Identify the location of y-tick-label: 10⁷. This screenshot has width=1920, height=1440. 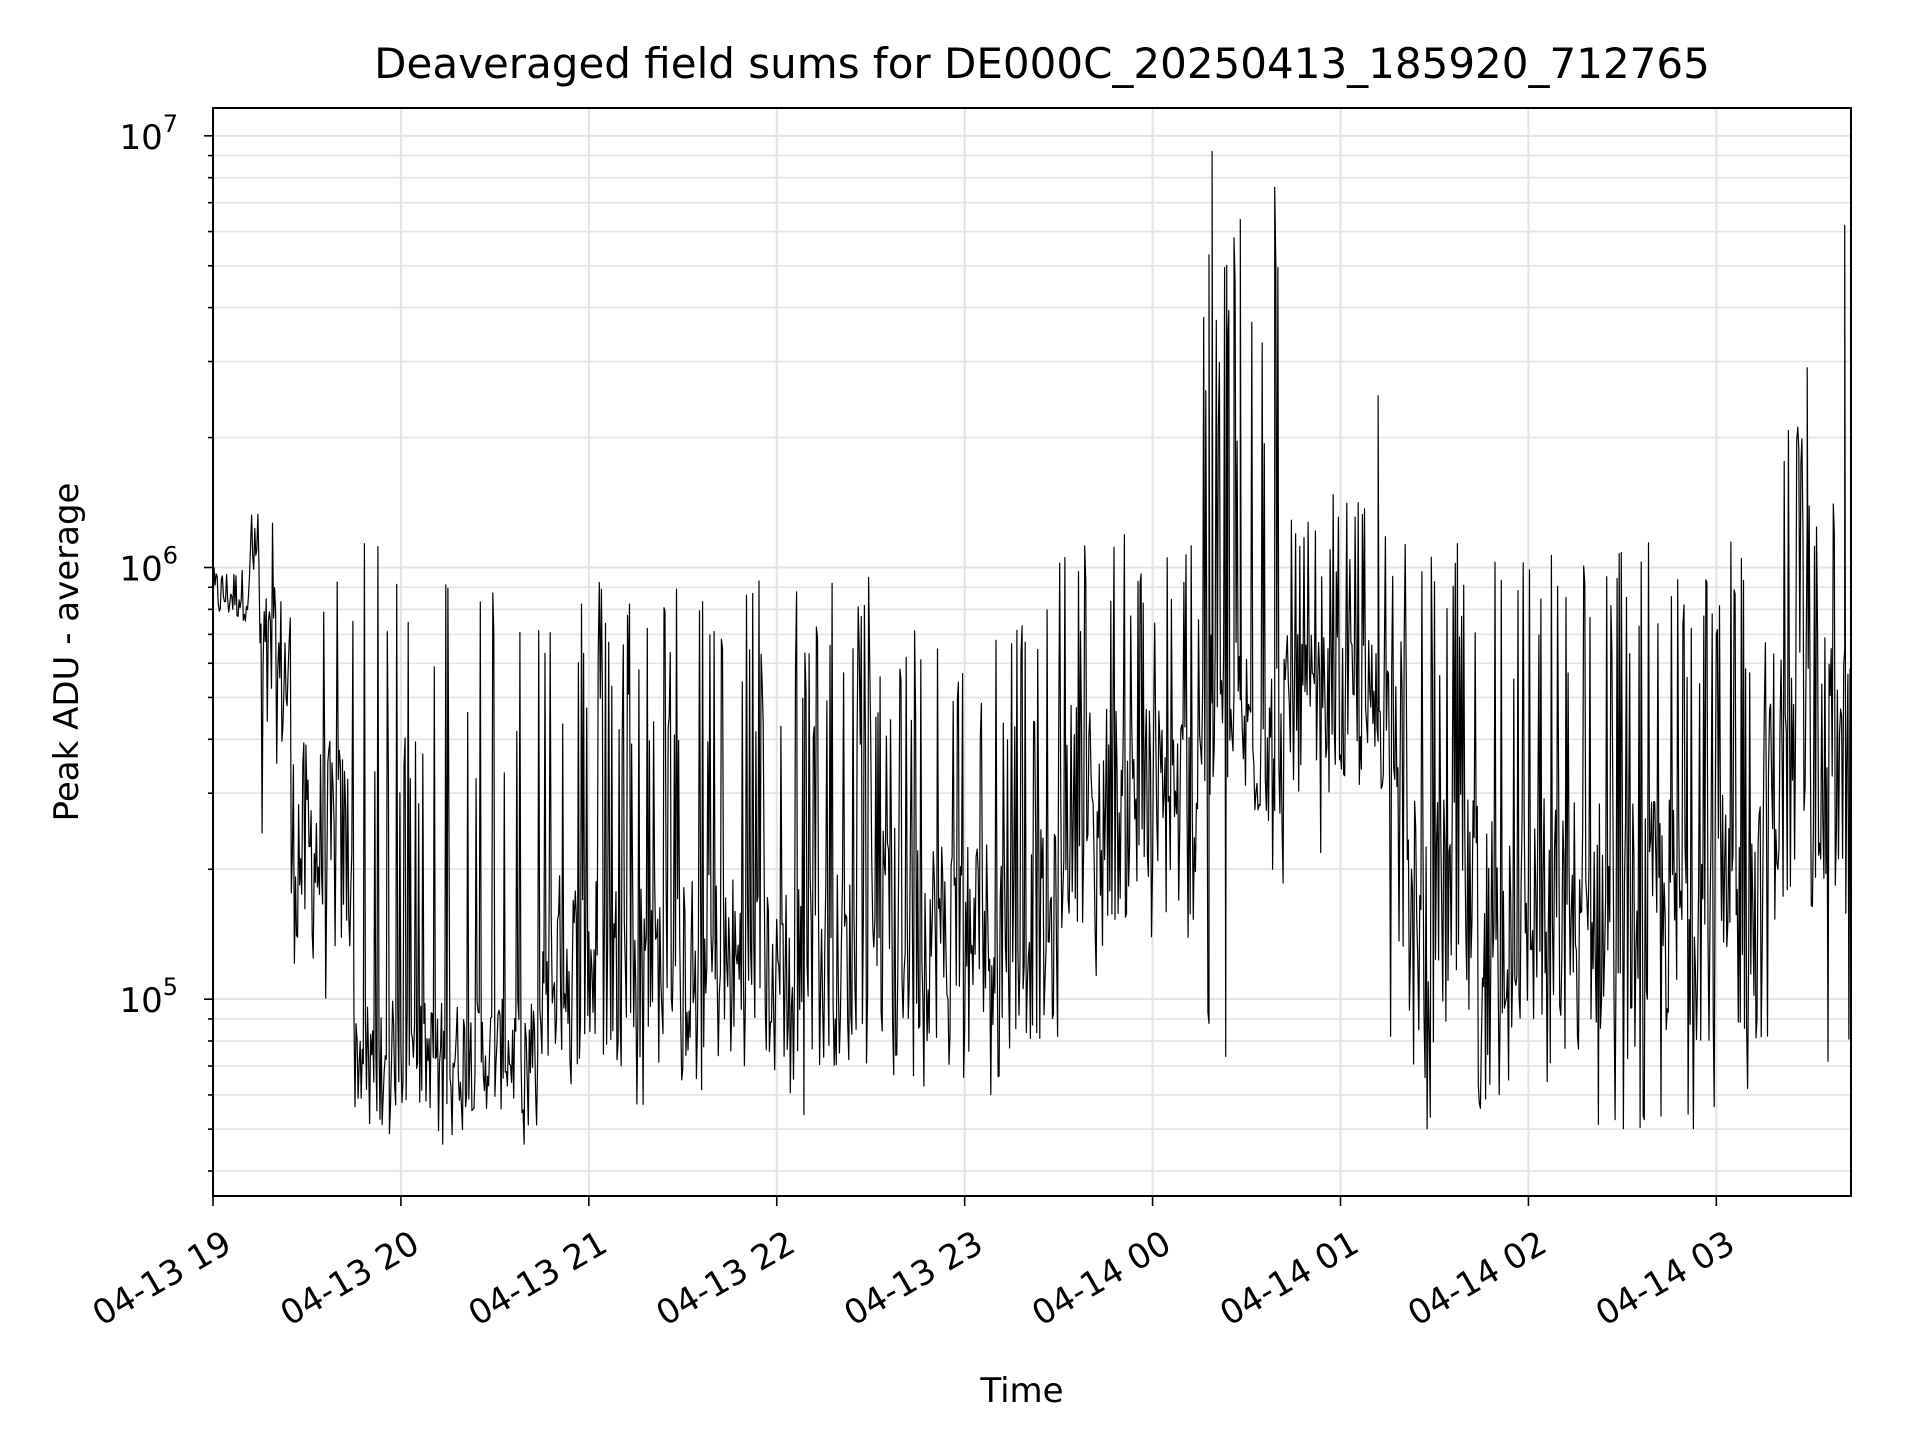
(148, 134).